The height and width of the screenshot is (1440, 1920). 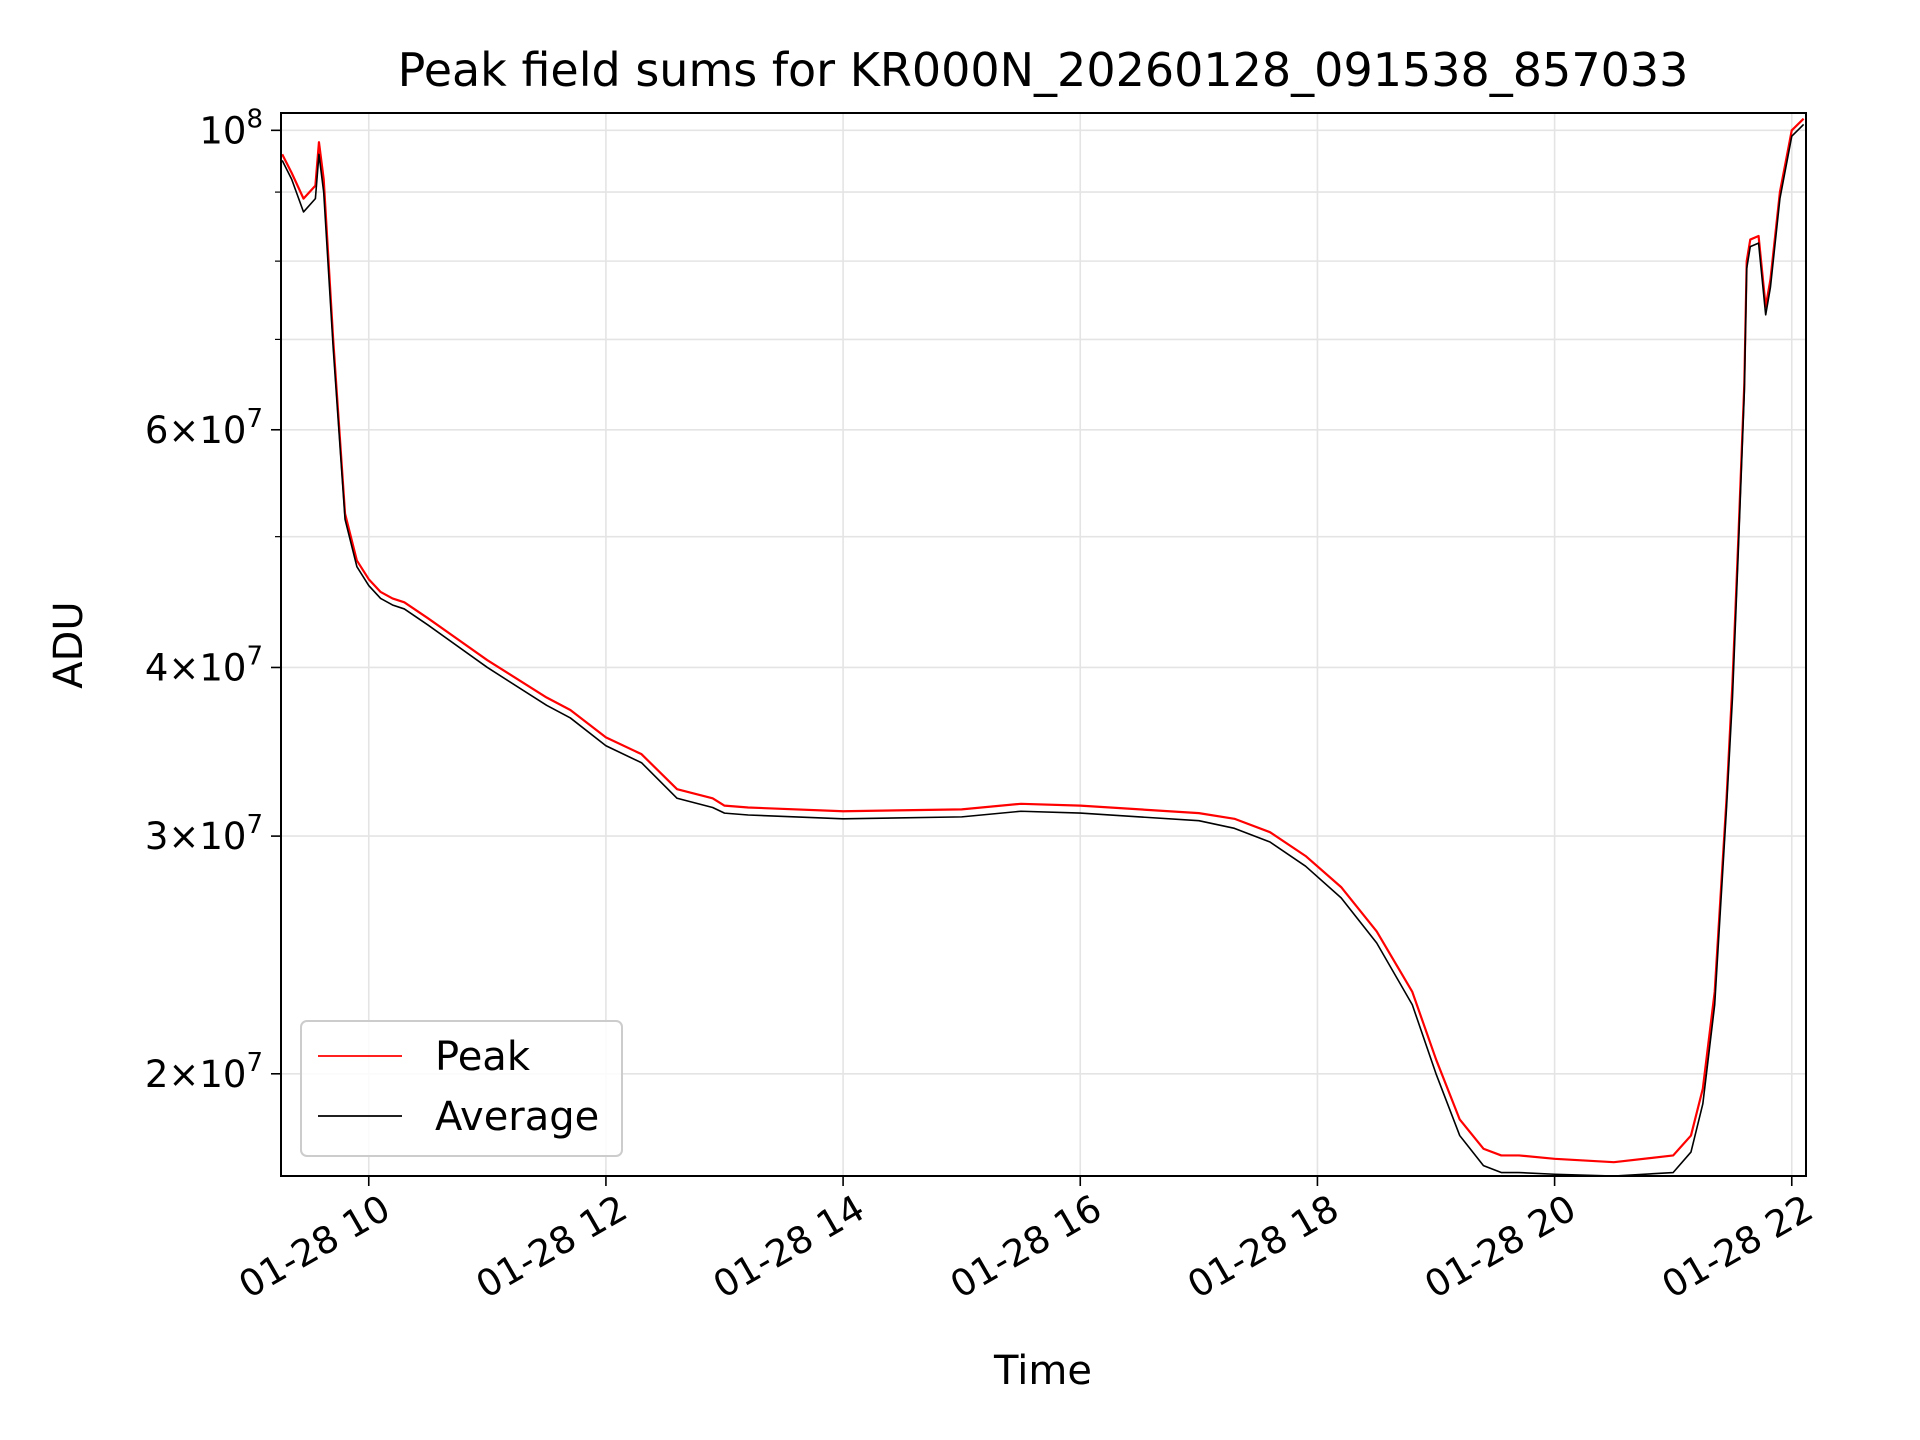 I want to click on legend-label-peak: Peak, so click(x=483, y=1057).